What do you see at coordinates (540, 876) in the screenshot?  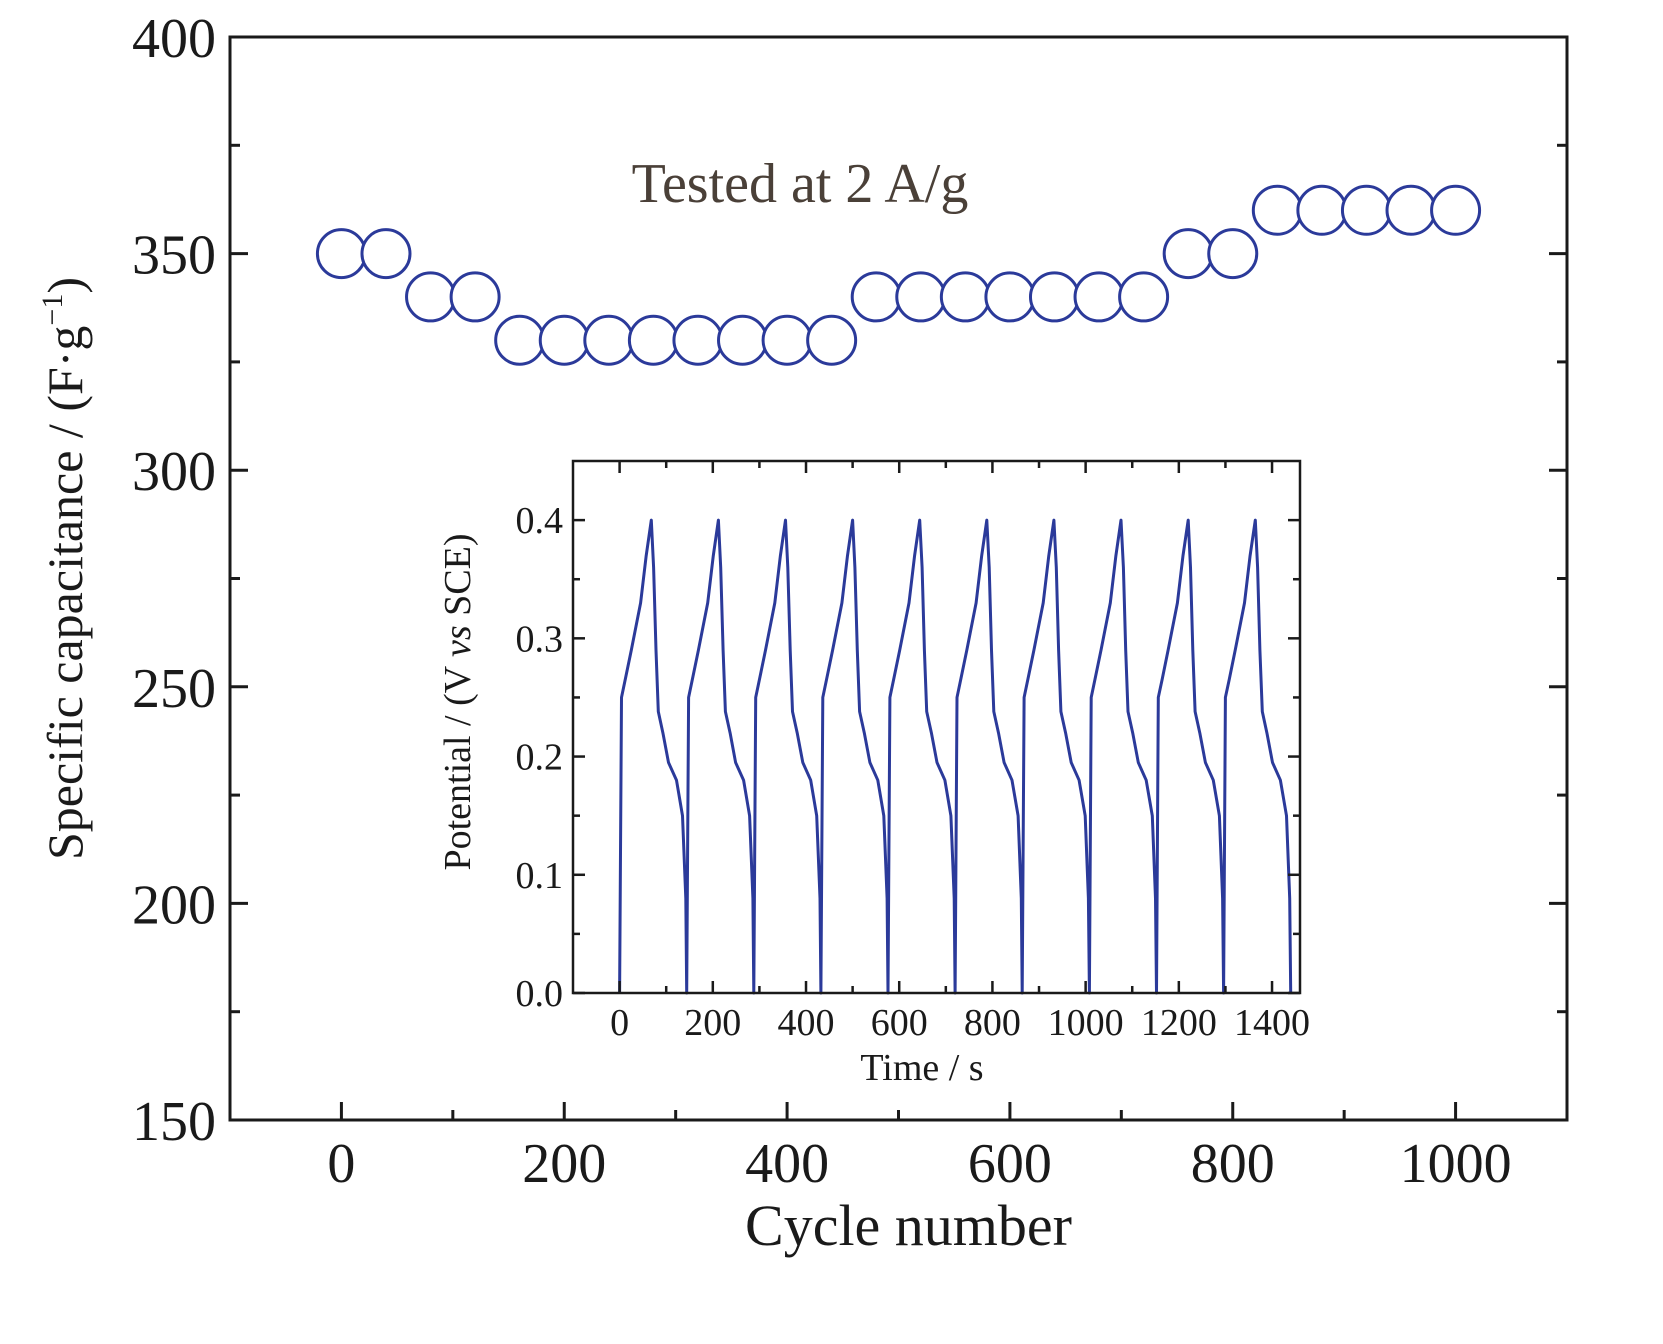 I see `inset-y-tick-label: 0.1` at bounding box center [540, 876].